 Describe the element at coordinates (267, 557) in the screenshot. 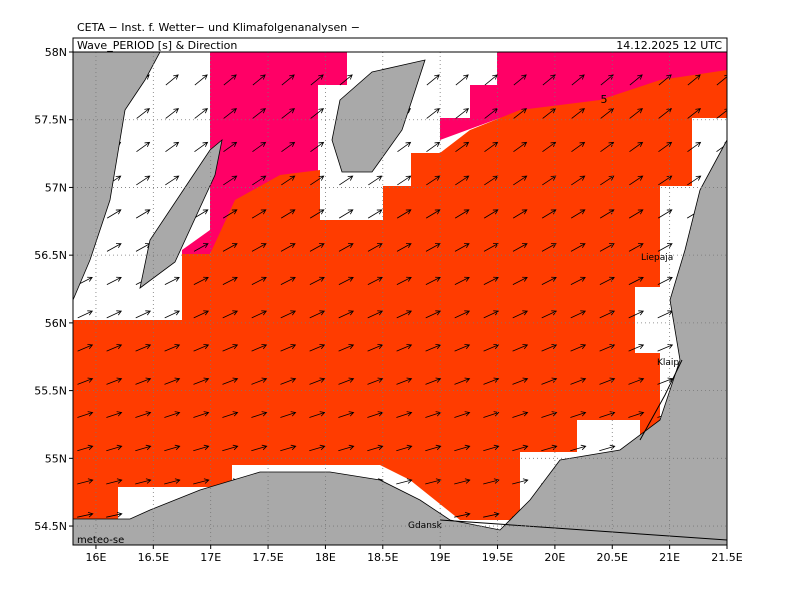

I see `x-tick-label: 17.5E` at that location.